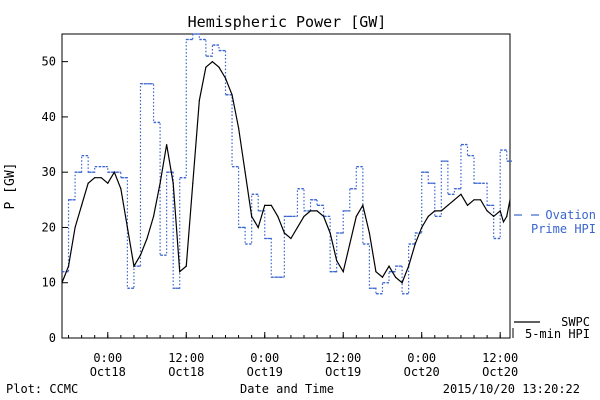 This screenshot has height=400, width=600. Describe the element at coordinates (52, 338) in the screenshot. I see `y-tick-label: 0` at that location.